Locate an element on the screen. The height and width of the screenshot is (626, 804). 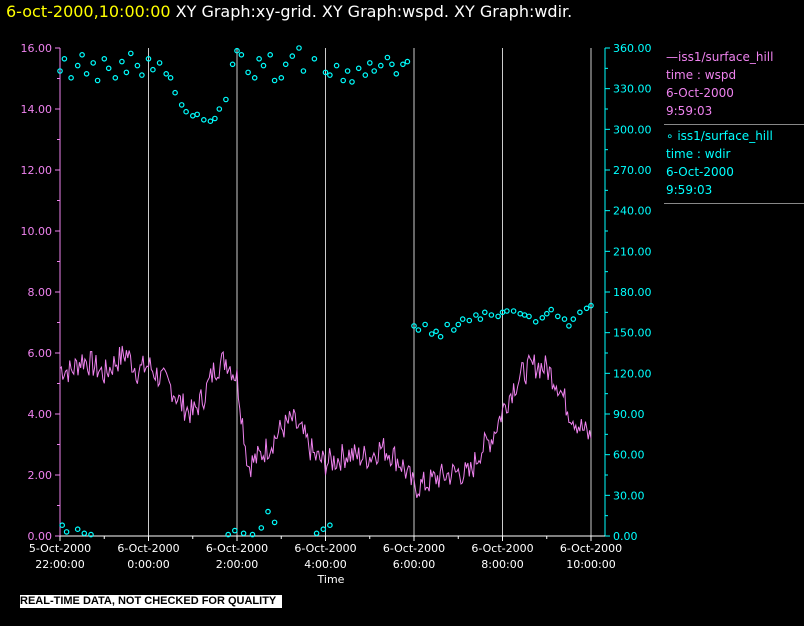
right-tick-label: 0.00 is located at coordinates (625, 536).